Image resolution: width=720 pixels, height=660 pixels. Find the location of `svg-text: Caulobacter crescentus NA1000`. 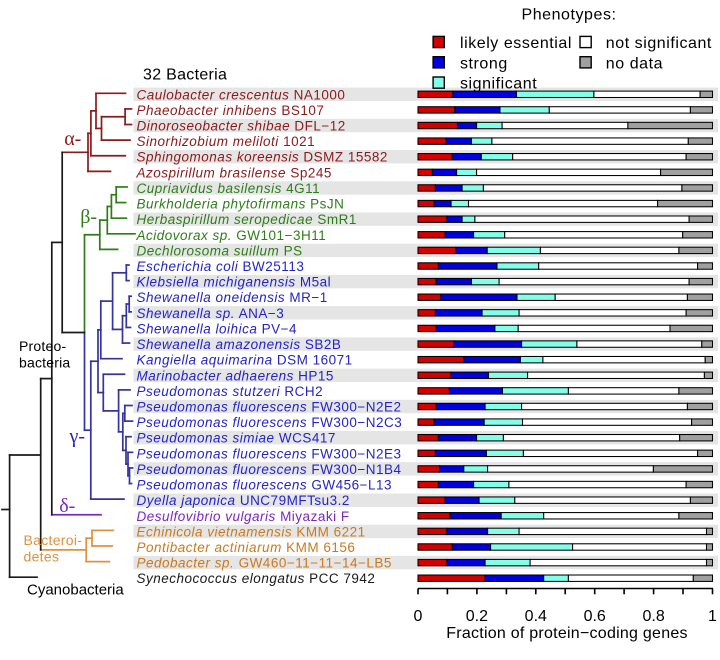

svg-text: Caulobacter crescentus NA1000 is located at coordinates (241, 94).